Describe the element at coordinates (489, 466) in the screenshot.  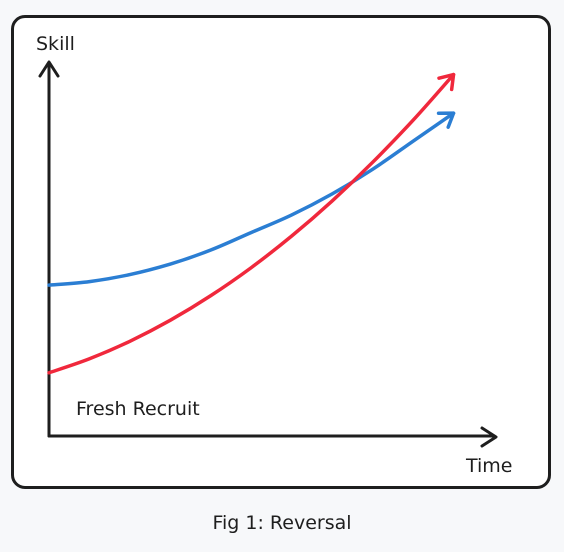
I see `x-axis-label: Time` at that location.